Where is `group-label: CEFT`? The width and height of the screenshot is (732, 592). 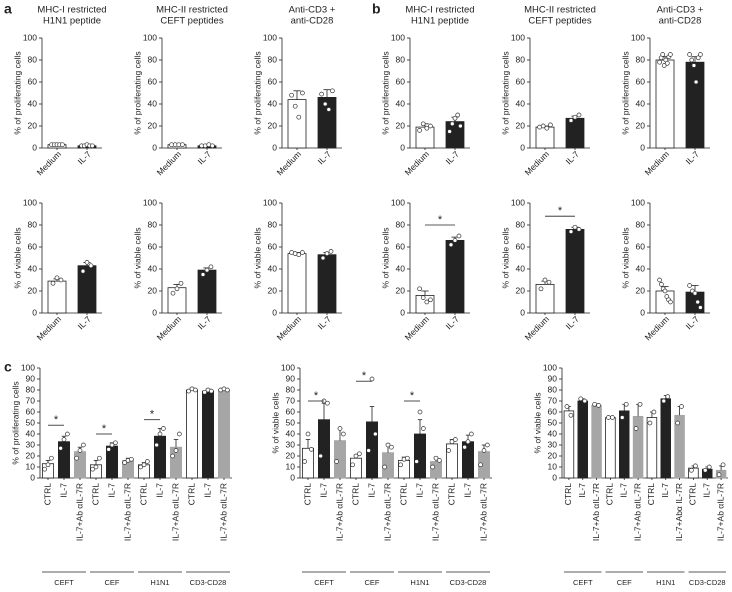
group-label: CEFT is located at coordinates (583, 582).